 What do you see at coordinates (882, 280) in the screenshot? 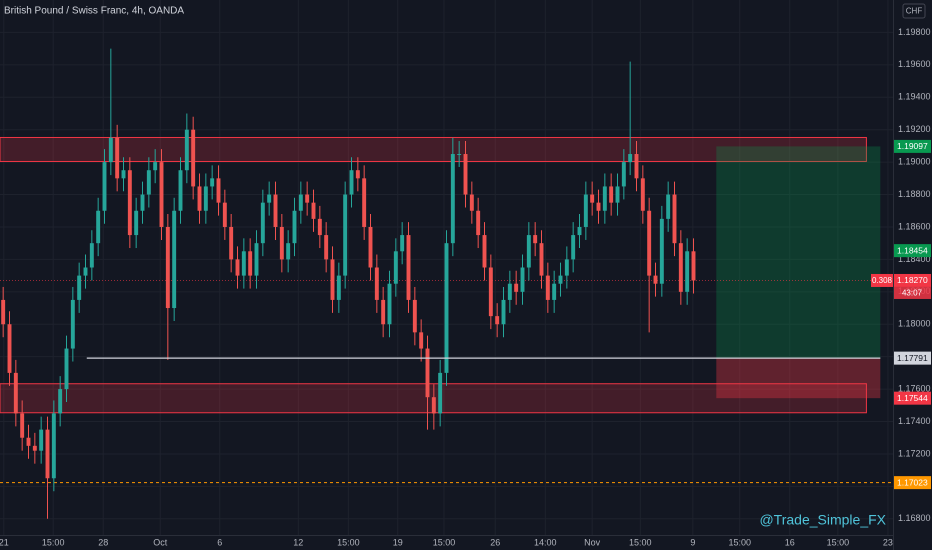
I see `change-box` at bounding box center [882, 280].